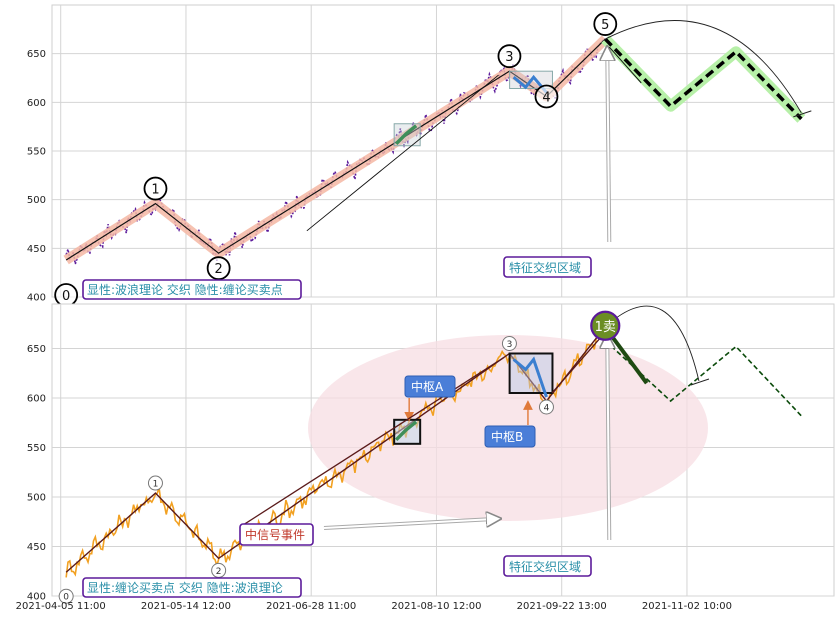  I want to click on top-region-text: 特征交织区域, so click(545, 267).